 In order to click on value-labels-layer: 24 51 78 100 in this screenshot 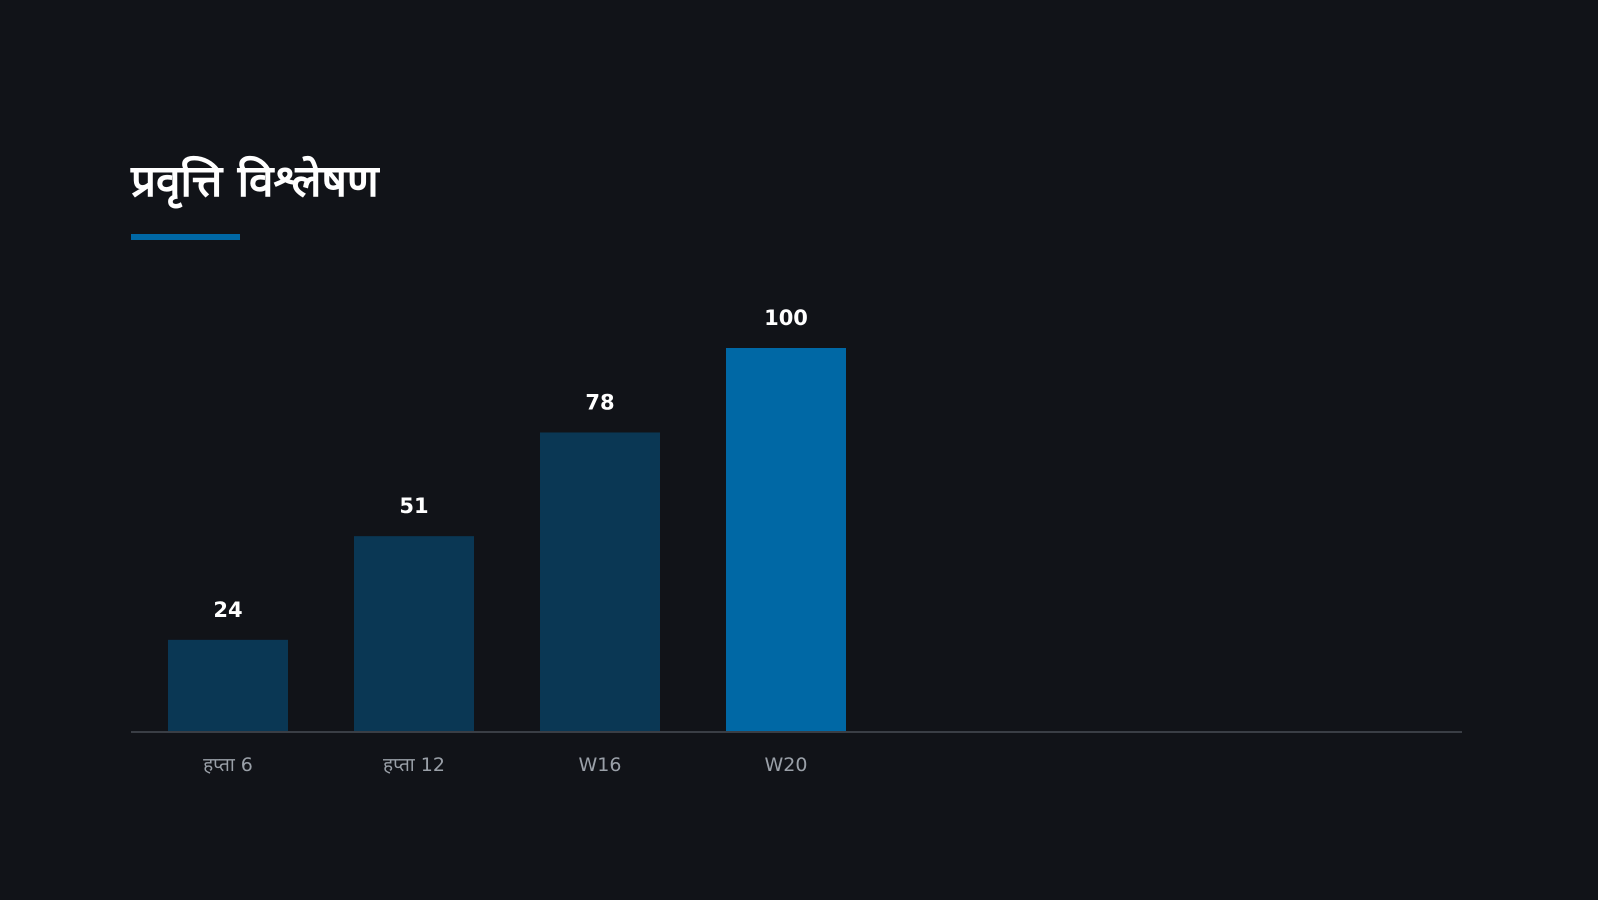, I will do `click(510, 464)`.